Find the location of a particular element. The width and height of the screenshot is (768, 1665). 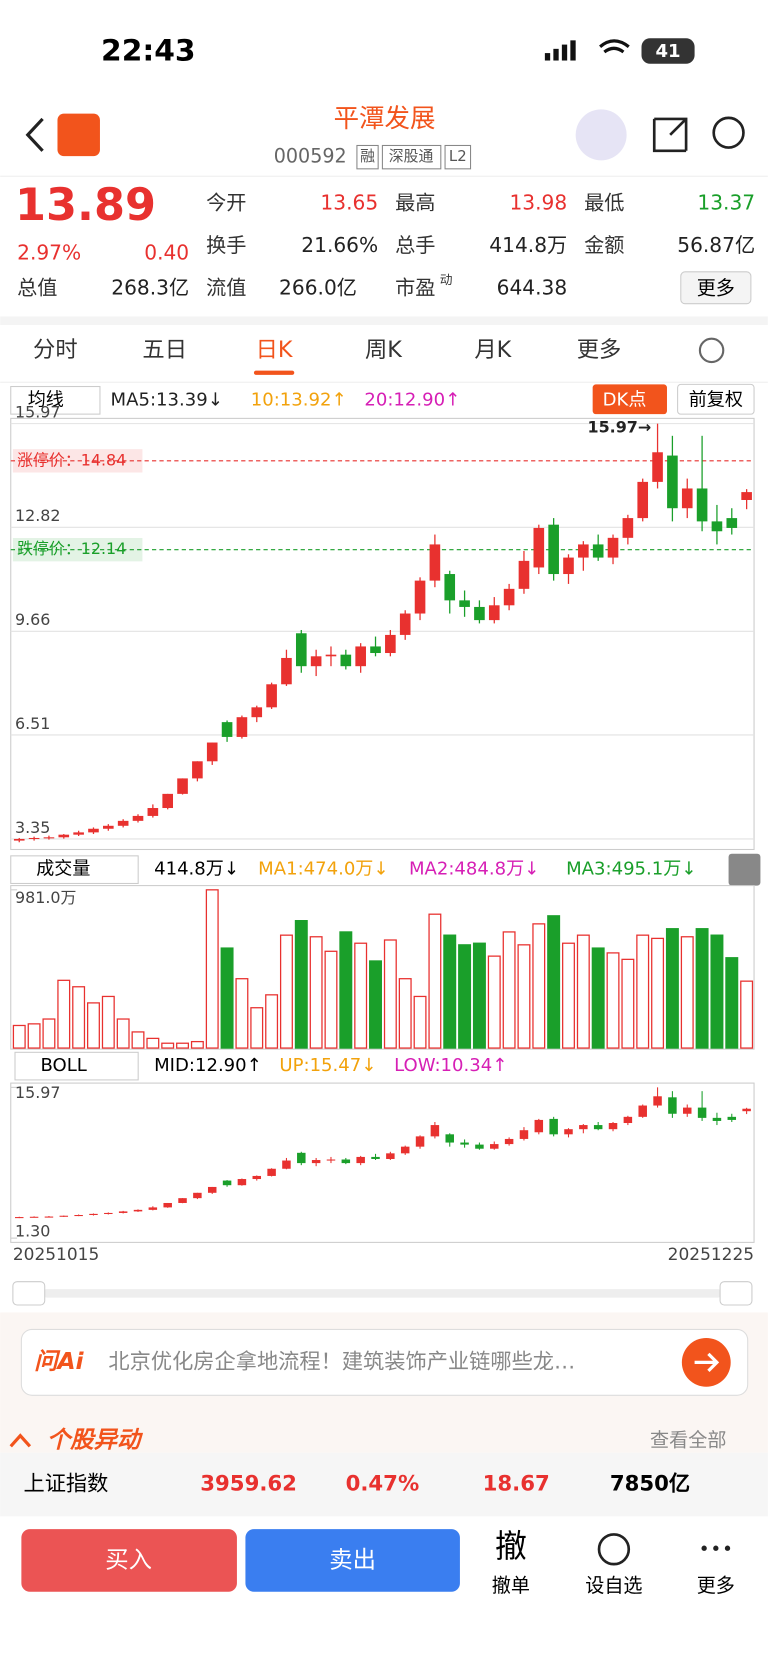

field-label: 市盈 is located at coordinates (415, 287).